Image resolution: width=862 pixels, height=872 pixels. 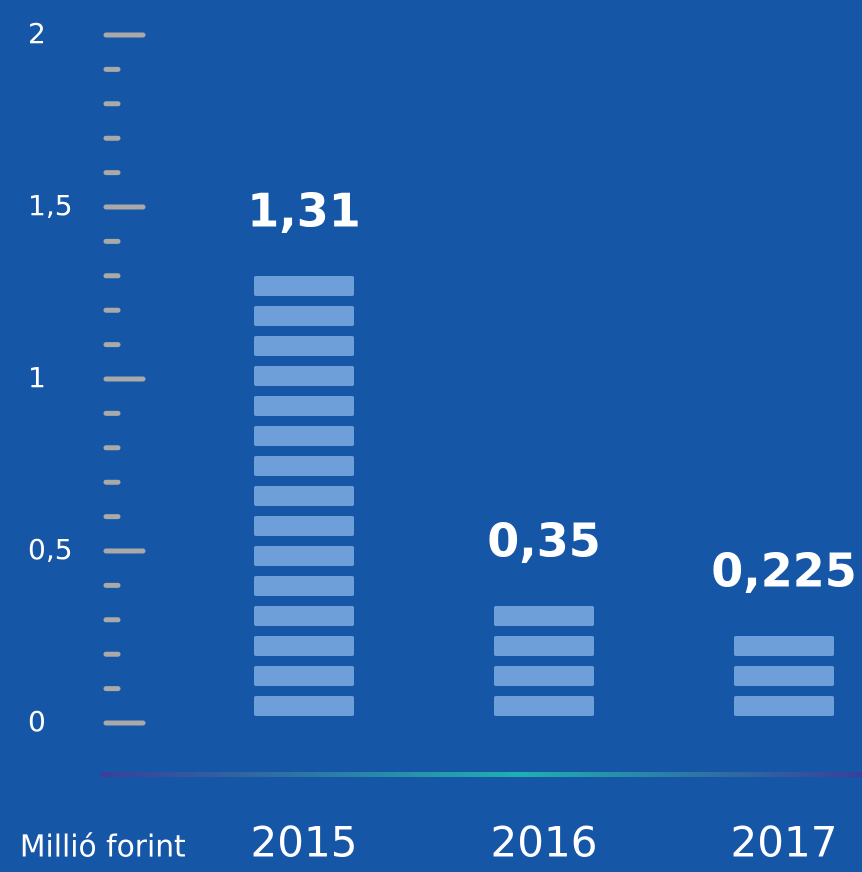 I want to click on y-tick-label: 1,5, so click(x=50, y=205).